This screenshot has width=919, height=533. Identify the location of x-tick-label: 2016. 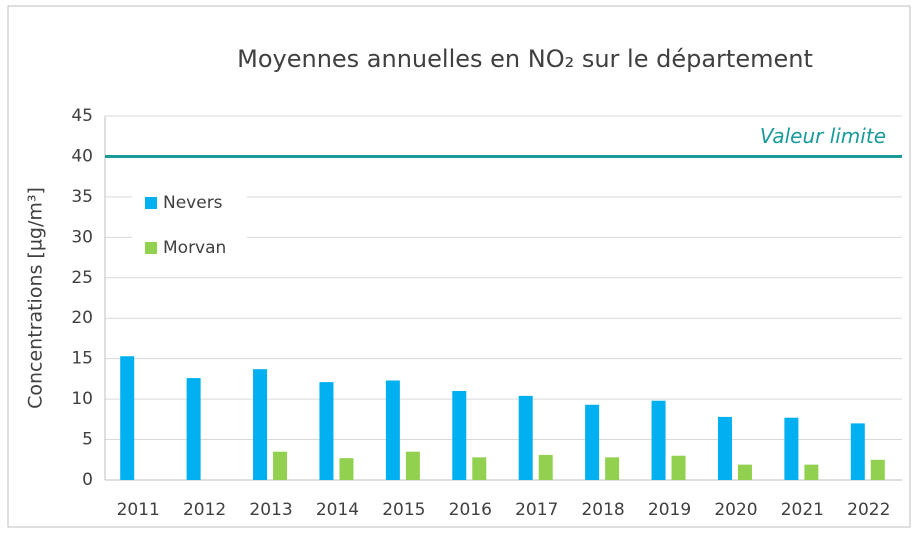
(470, 510).